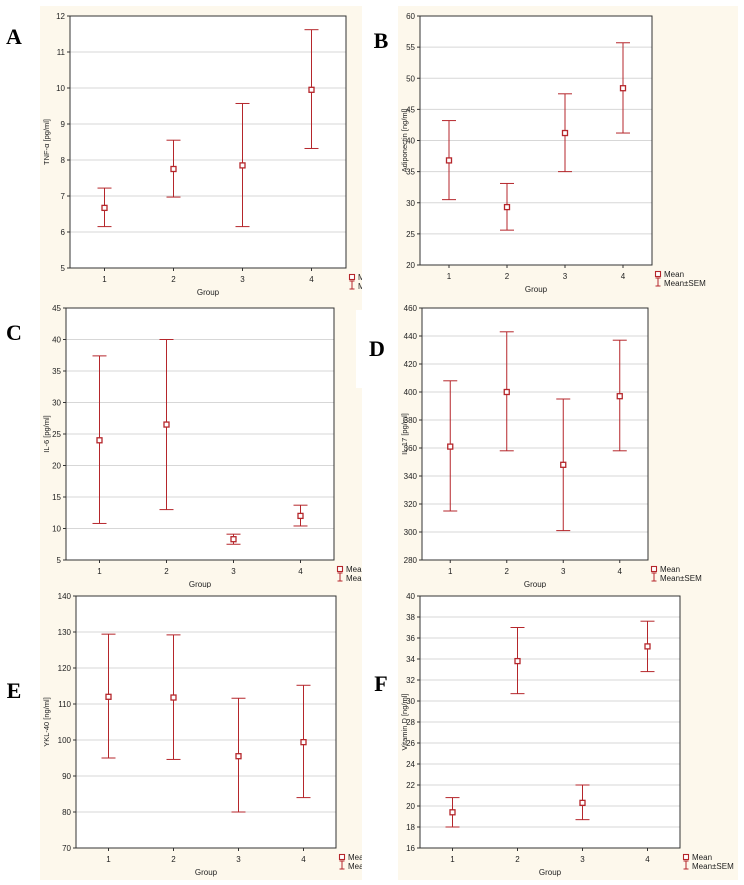  I want to click on y-tick-label: 8, so click(63, 160).